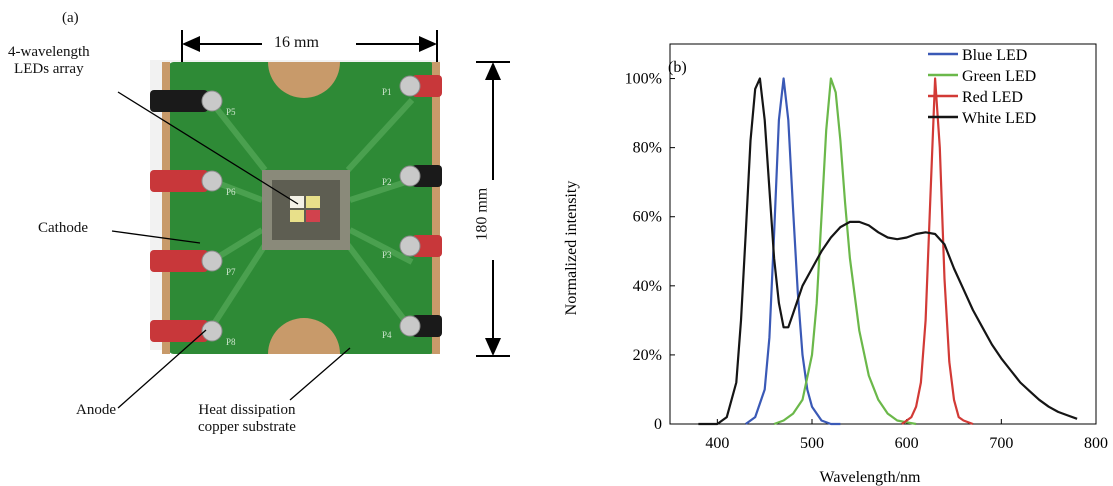 The image size is (1113, 486). Describe the element at coordinates (296, 42) in the screenshot. I see `width-dimension-label: 16 mm` at that location.